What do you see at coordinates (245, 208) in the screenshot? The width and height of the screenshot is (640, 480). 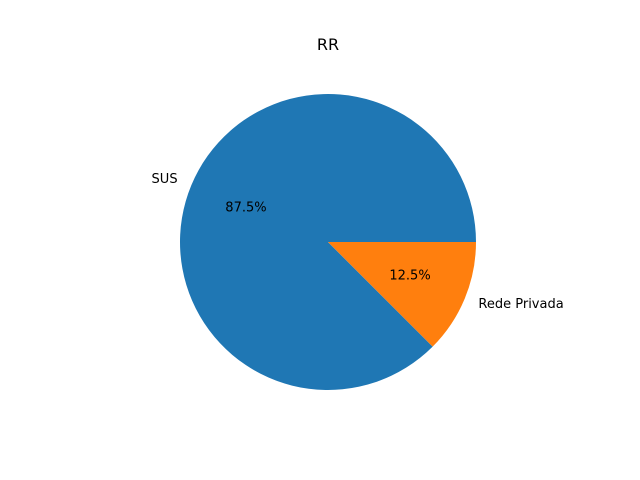 I see `slice-percent-label: 87.5%` at bounding box center [245, 208].